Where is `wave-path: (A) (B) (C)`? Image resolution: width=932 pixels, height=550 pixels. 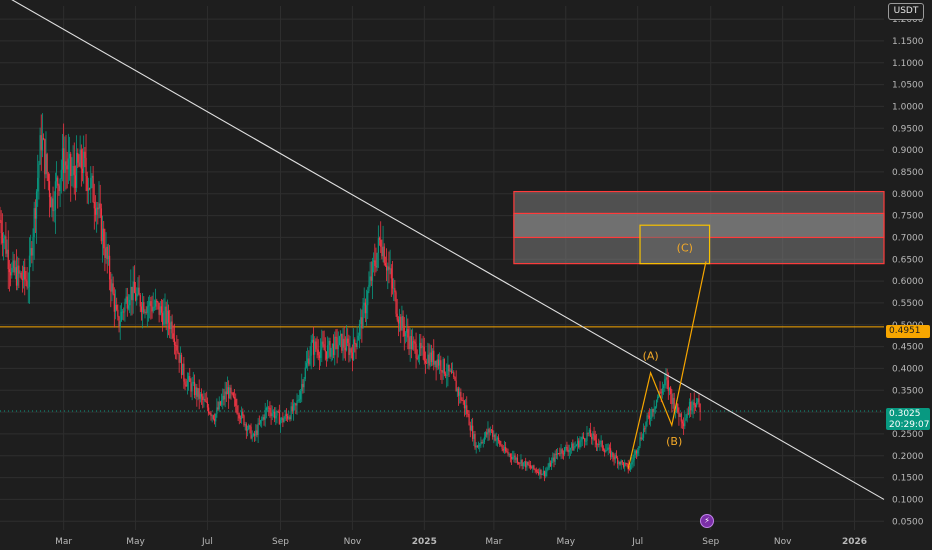 wave-path: (A) (B) (C) is located at coordinates (667, 355).